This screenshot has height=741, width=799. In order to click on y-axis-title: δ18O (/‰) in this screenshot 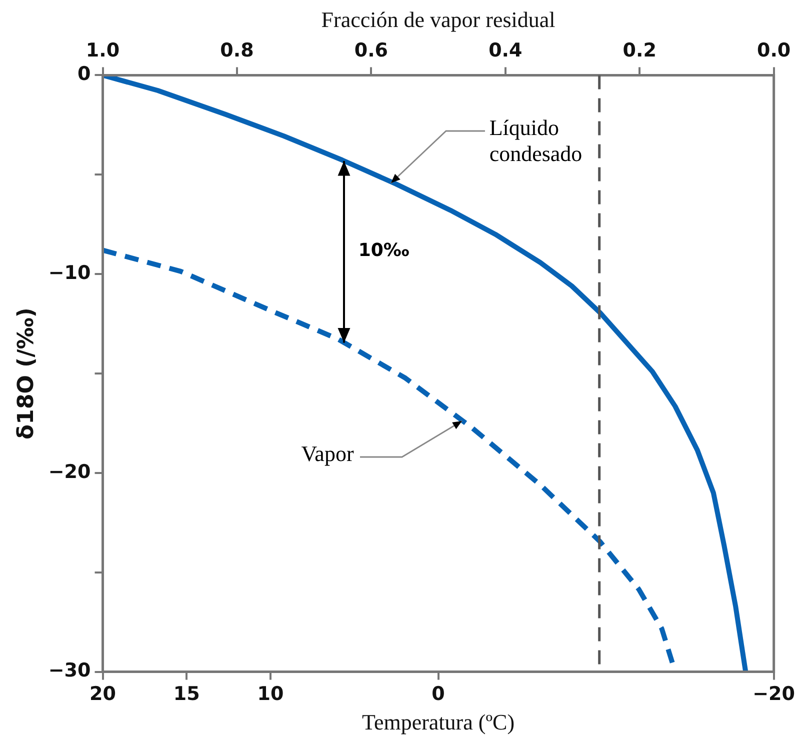, I will do `click(26, 374)`.